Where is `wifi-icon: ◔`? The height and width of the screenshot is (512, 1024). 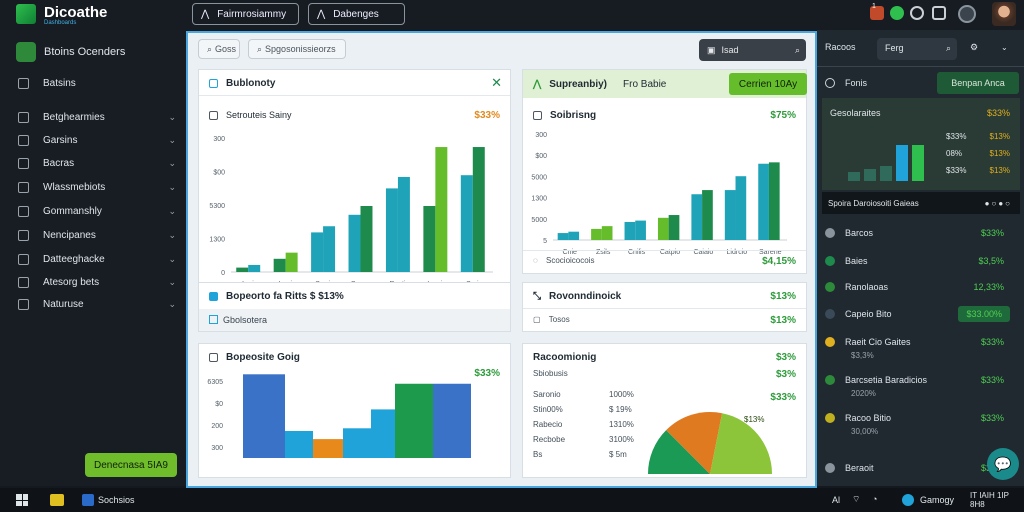
wifi-icon: ◔ is located at coordinates (875, 499).